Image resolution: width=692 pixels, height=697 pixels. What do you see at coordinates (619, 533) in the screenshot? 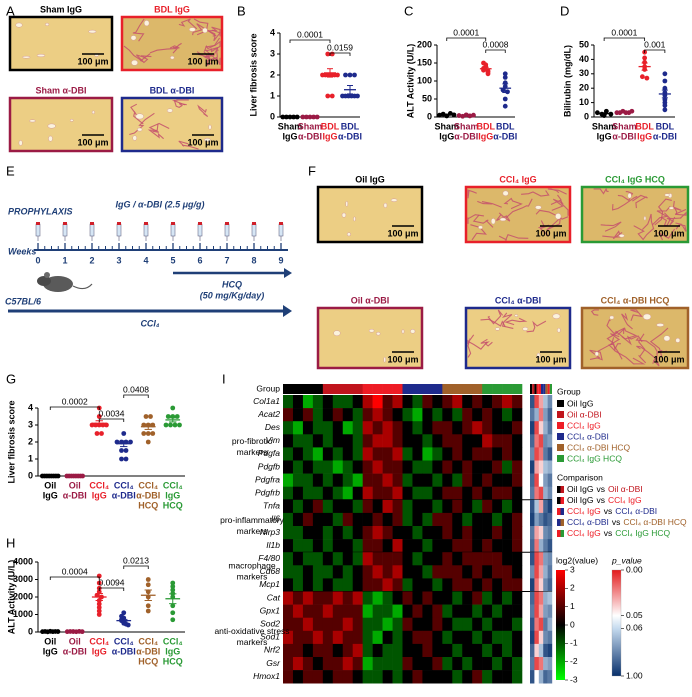
I see `comparison-label: CCl₄ IgG vs CCl₄ IgG HCQ` at bounding box center [619, 533].